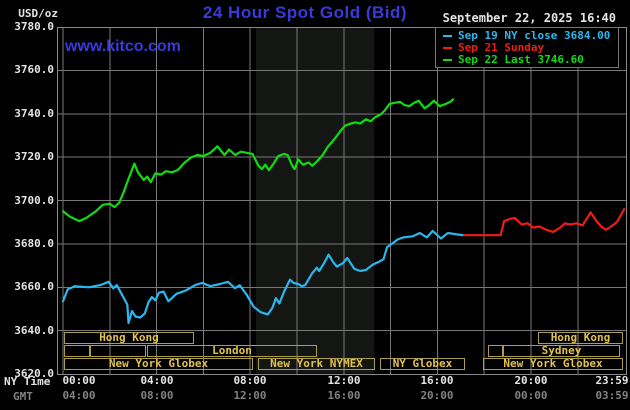  Describe the element at coordinates (34, 373) in the screenshot. I see `y-axis-tick-label: 3620.0` at that location.